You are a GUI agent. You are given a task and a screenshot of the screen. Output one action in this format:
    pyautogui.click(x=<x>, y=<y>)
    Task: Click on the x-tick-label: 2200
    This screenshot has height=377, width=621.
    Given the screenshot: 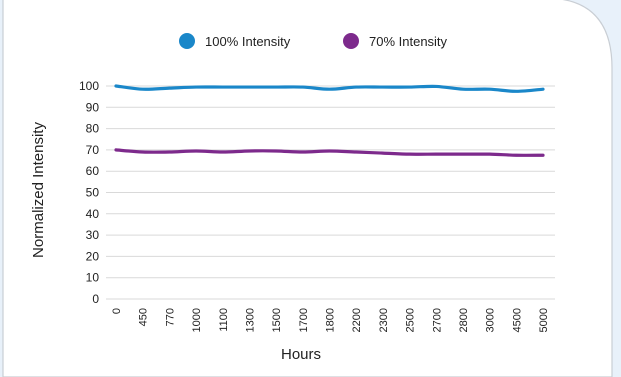 What is the action you would take?
    pyautogui.click(x=357, y=320)
    